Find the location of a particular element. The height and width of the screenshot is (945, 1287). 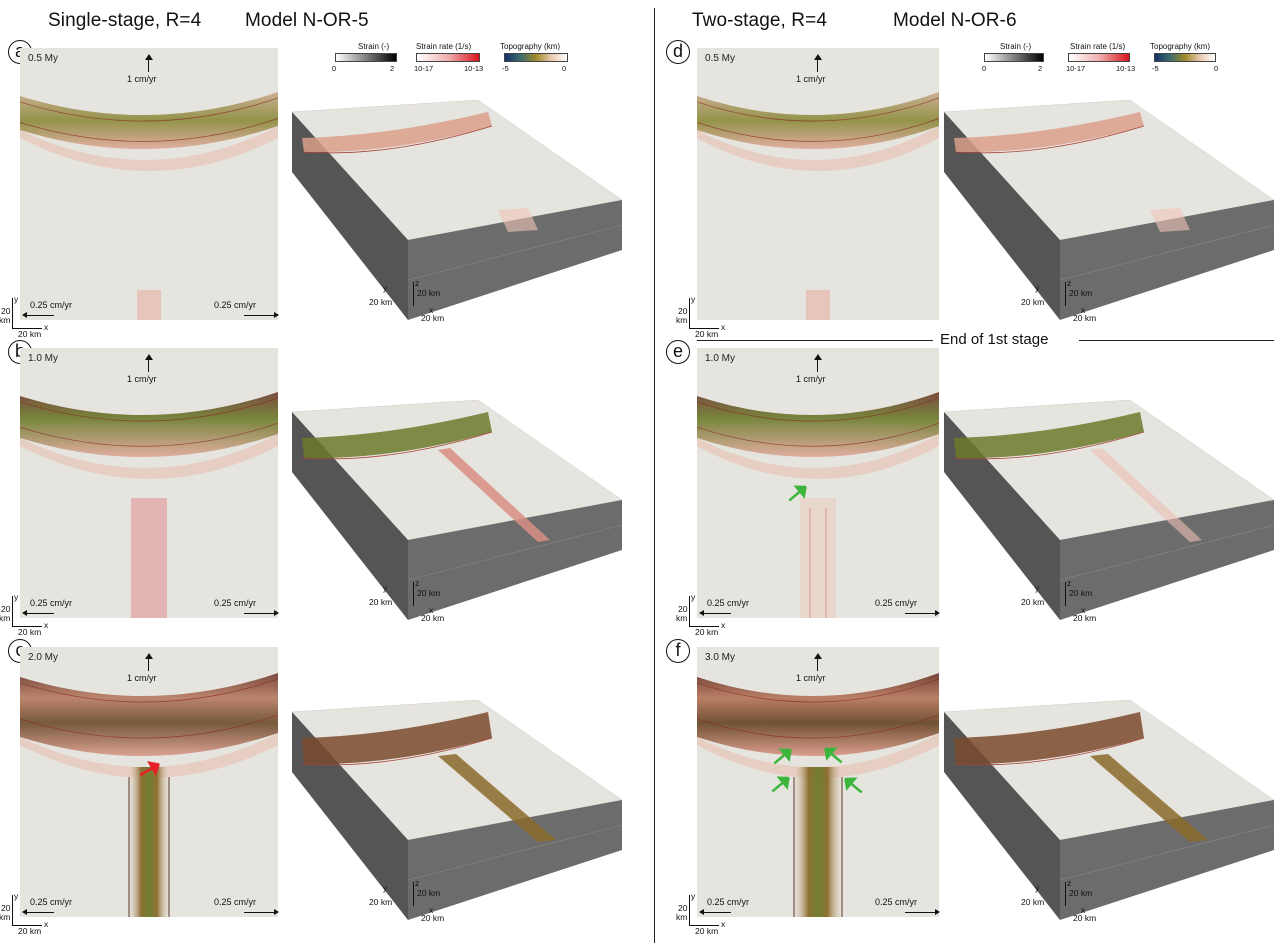

topography-colorbar is located at coordinates (536, 57).